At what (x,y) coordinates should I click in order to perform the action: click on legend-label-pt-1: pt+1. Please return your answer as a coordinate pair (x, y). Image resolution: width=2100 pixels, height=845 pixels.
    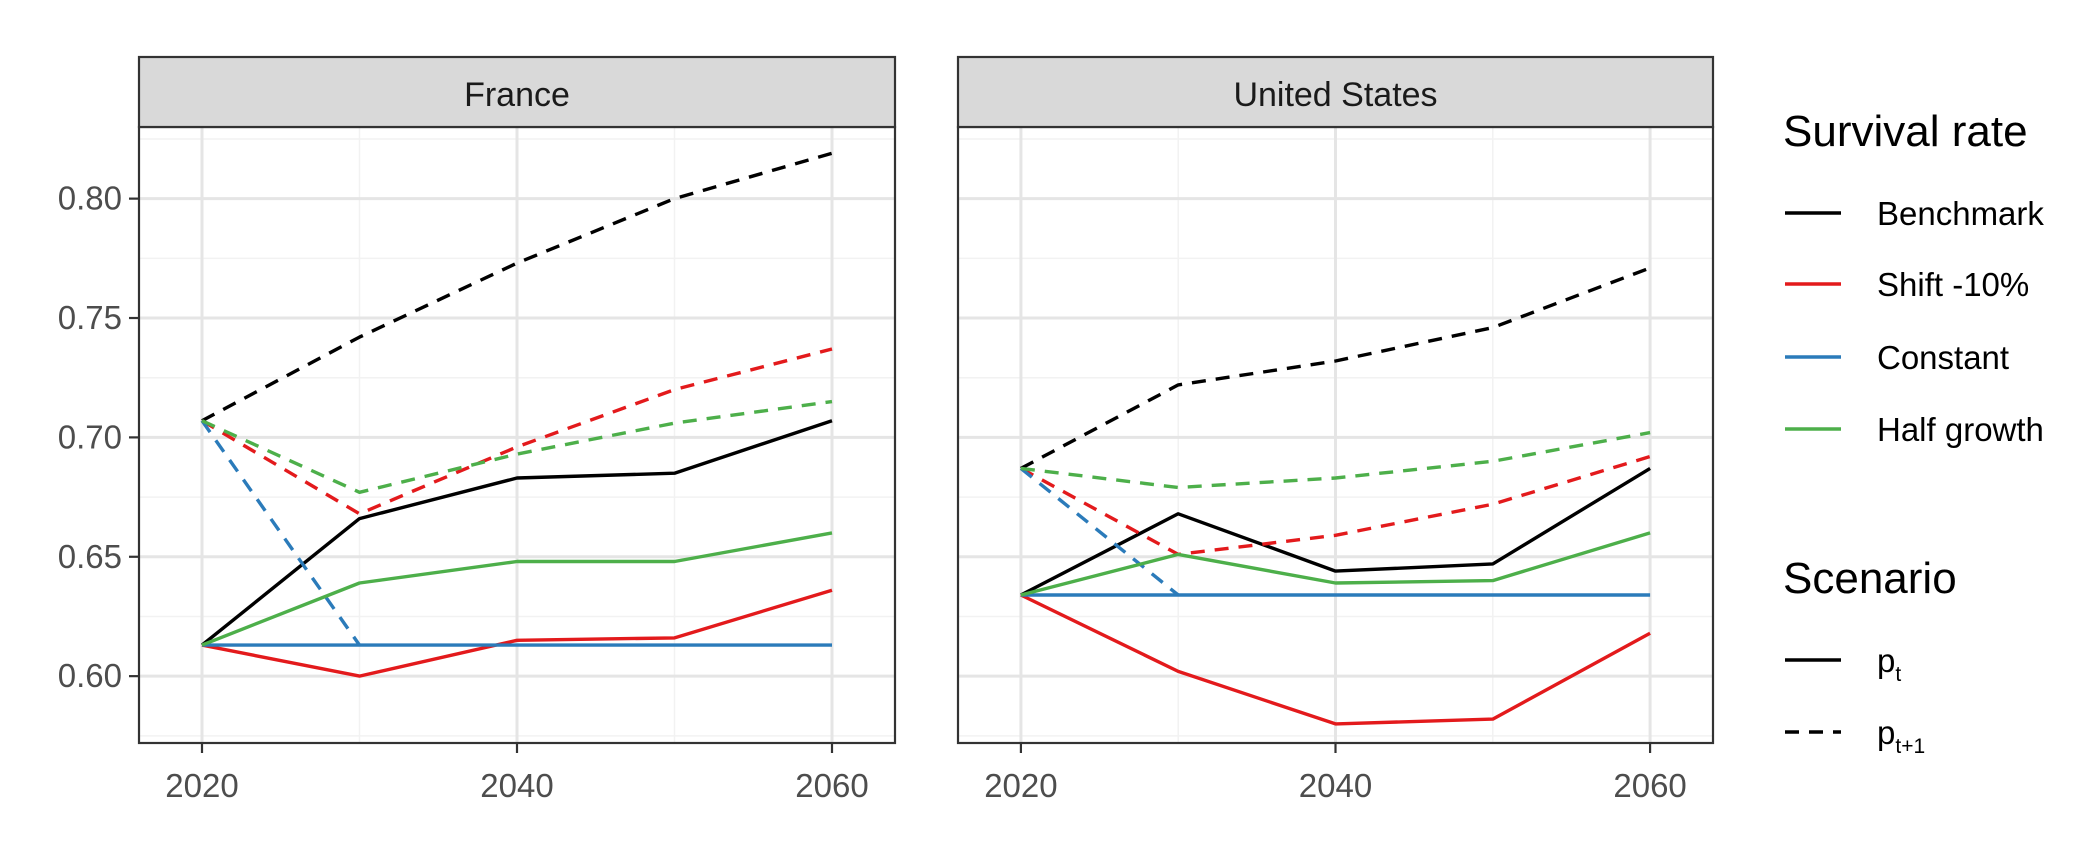
    Looking at the image, I should click on (1901, 736).